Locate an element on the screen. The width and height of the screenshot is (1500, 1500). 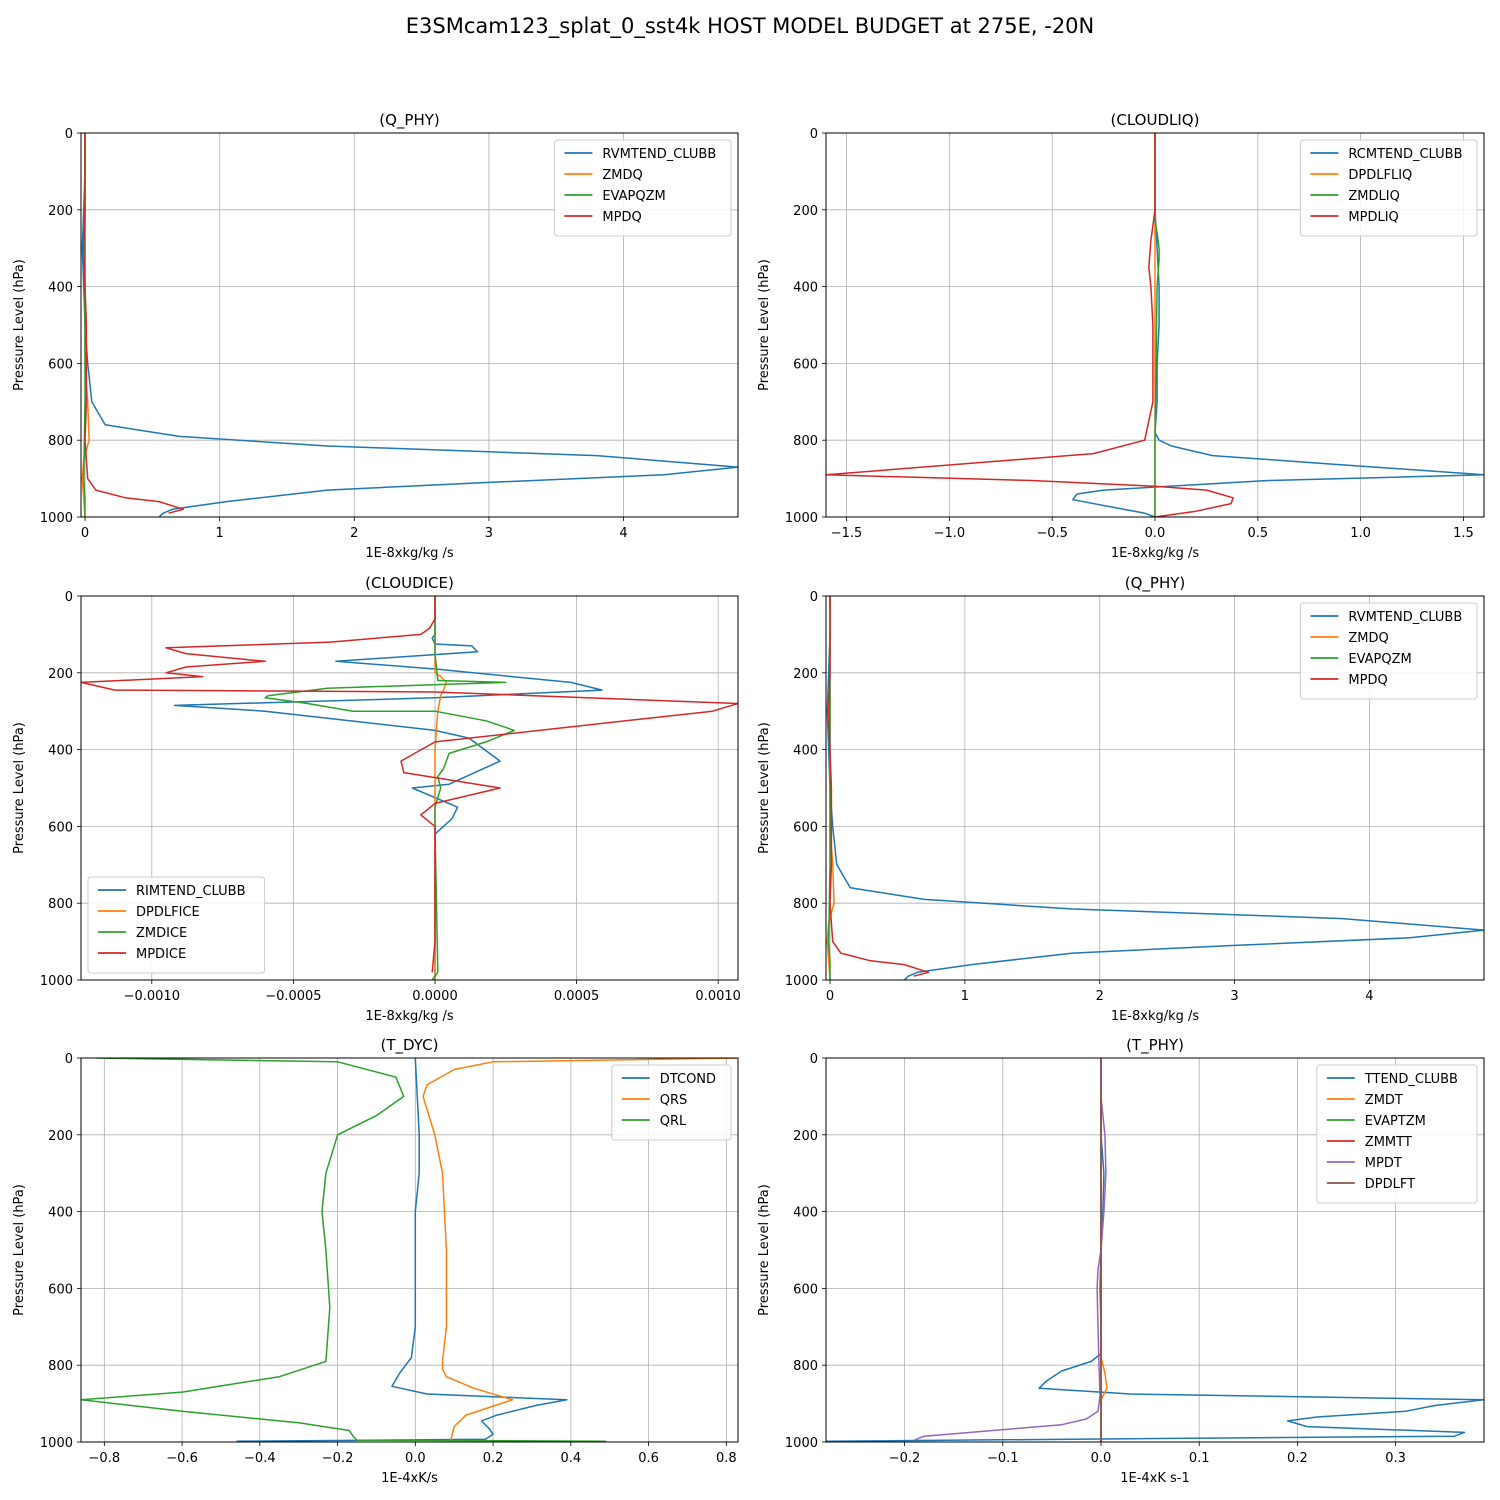
legend-label: MPDLIQ is located at coordinates (1373, 217).